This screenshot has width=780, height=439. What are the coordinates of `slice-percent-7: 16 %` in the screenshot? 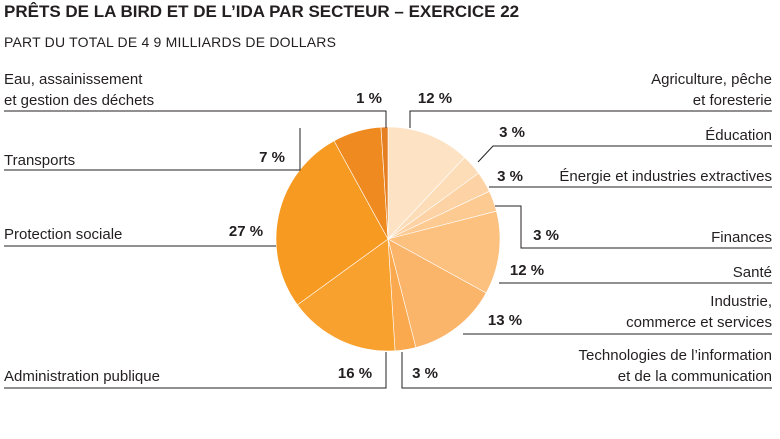 It's located at (355, 373).